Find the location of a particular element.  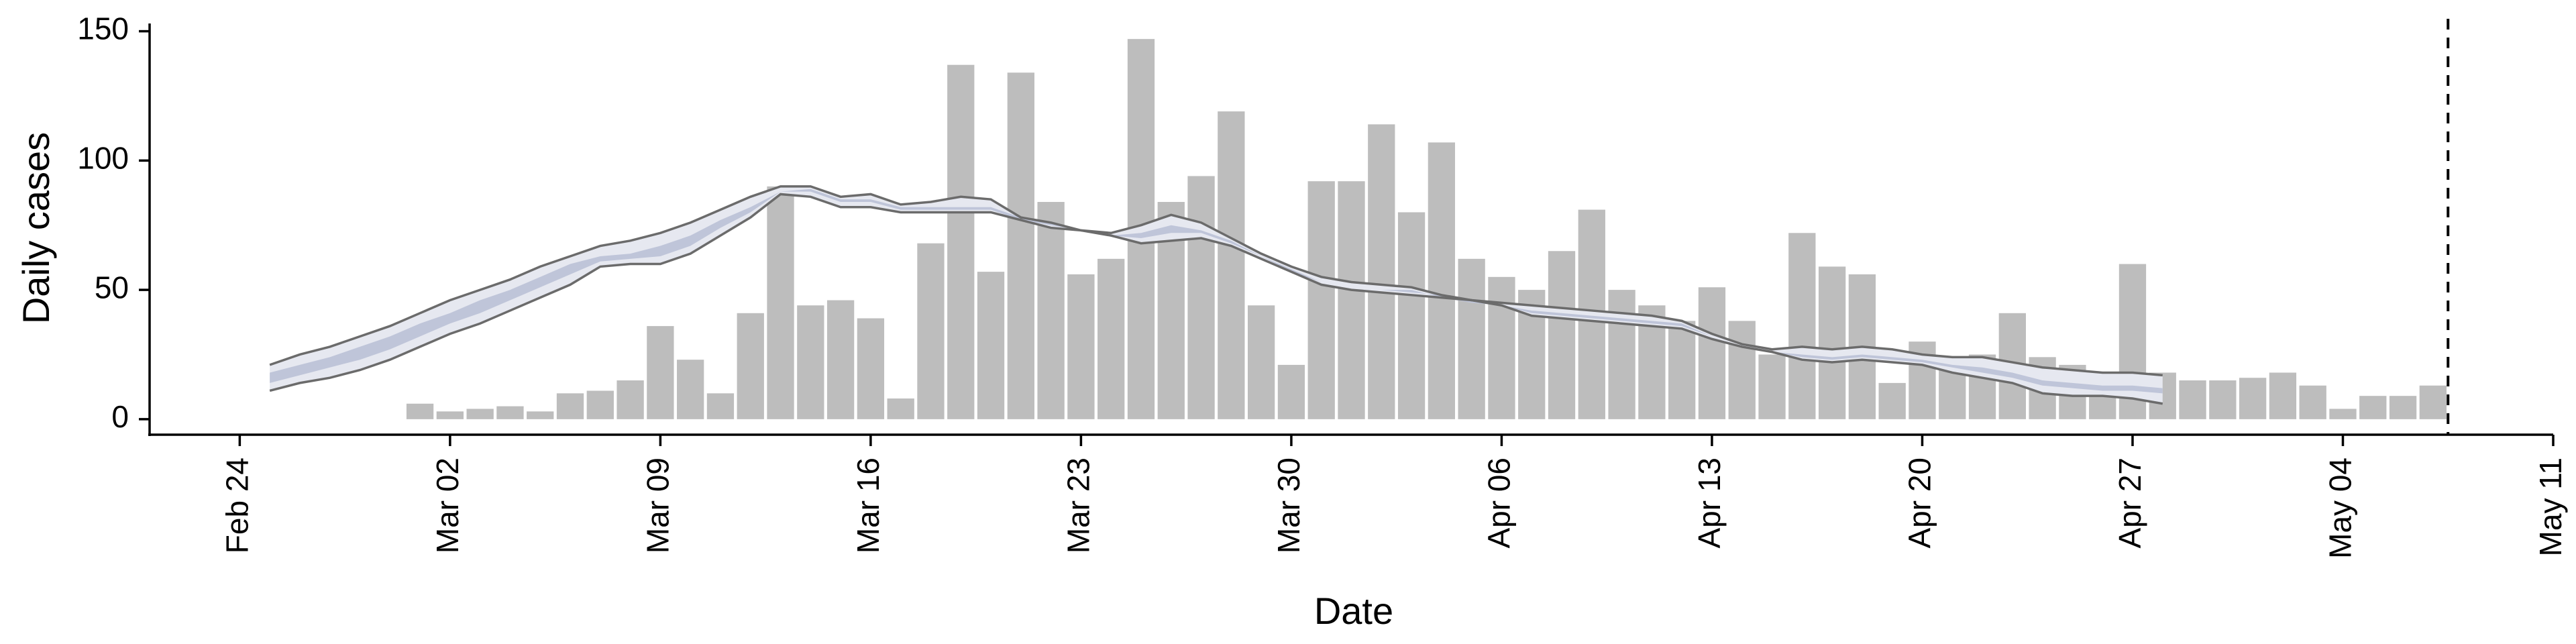

x-tick-label: May 11 is located at coordinates (2550, 507).